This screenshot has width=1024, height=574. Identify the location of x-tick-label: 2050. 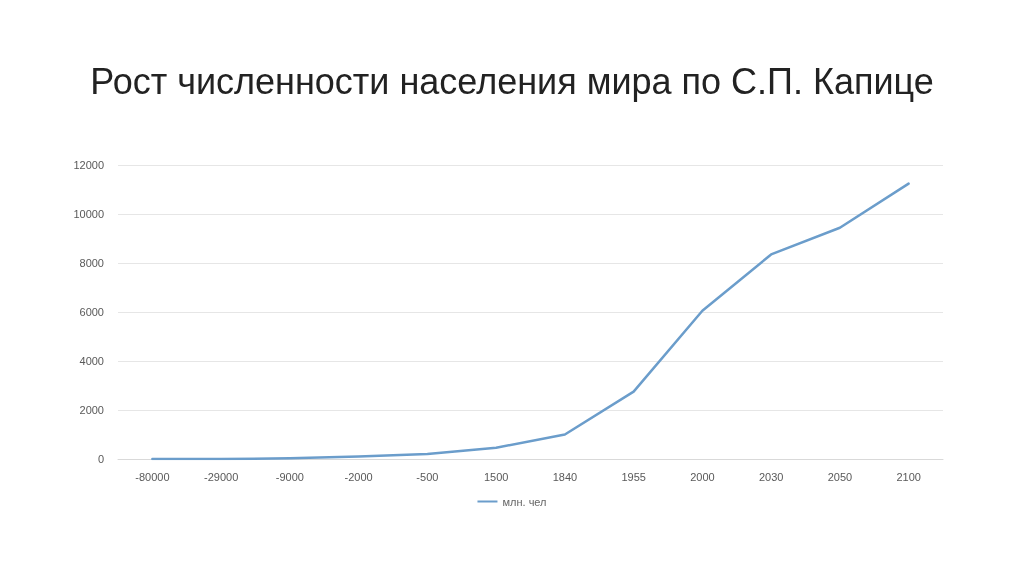
(840, 476).